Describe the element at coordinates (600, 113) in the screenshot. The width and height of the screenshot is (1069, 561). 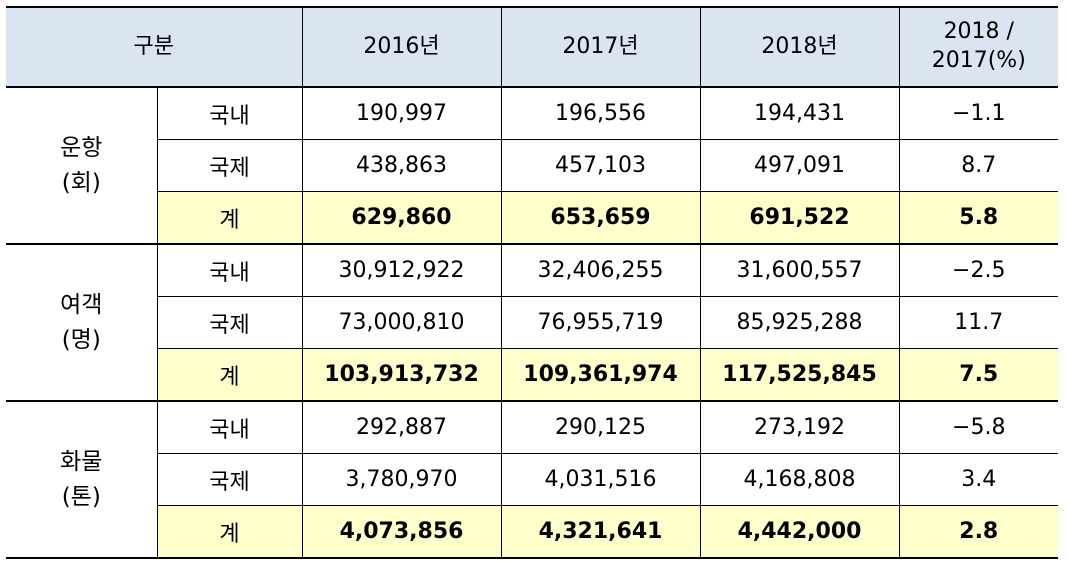
I see `cell-2017: 196,556` at that location.